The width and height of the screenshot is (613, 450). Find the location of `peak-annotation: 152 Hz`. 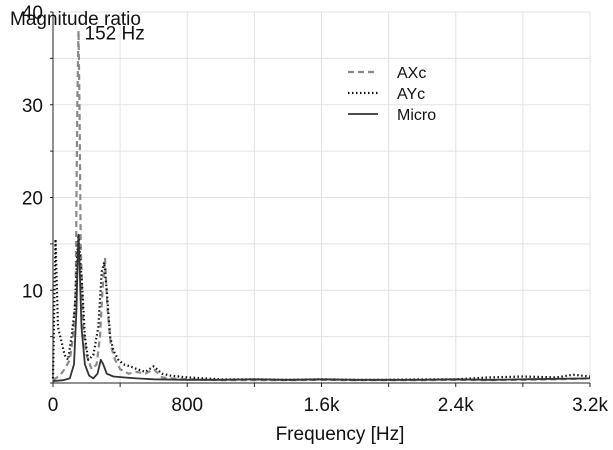

peak-annotation: 152 Hz is located at coordinates (115, 34).